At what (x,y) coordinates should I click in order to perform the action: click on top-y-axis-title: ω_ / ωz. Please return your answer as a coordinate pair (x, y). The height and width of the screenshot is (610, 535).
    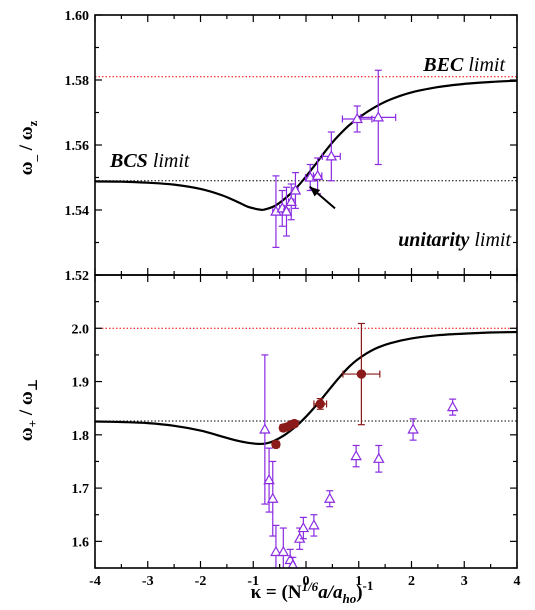
    Looking at the image, I should click on (28, 147).